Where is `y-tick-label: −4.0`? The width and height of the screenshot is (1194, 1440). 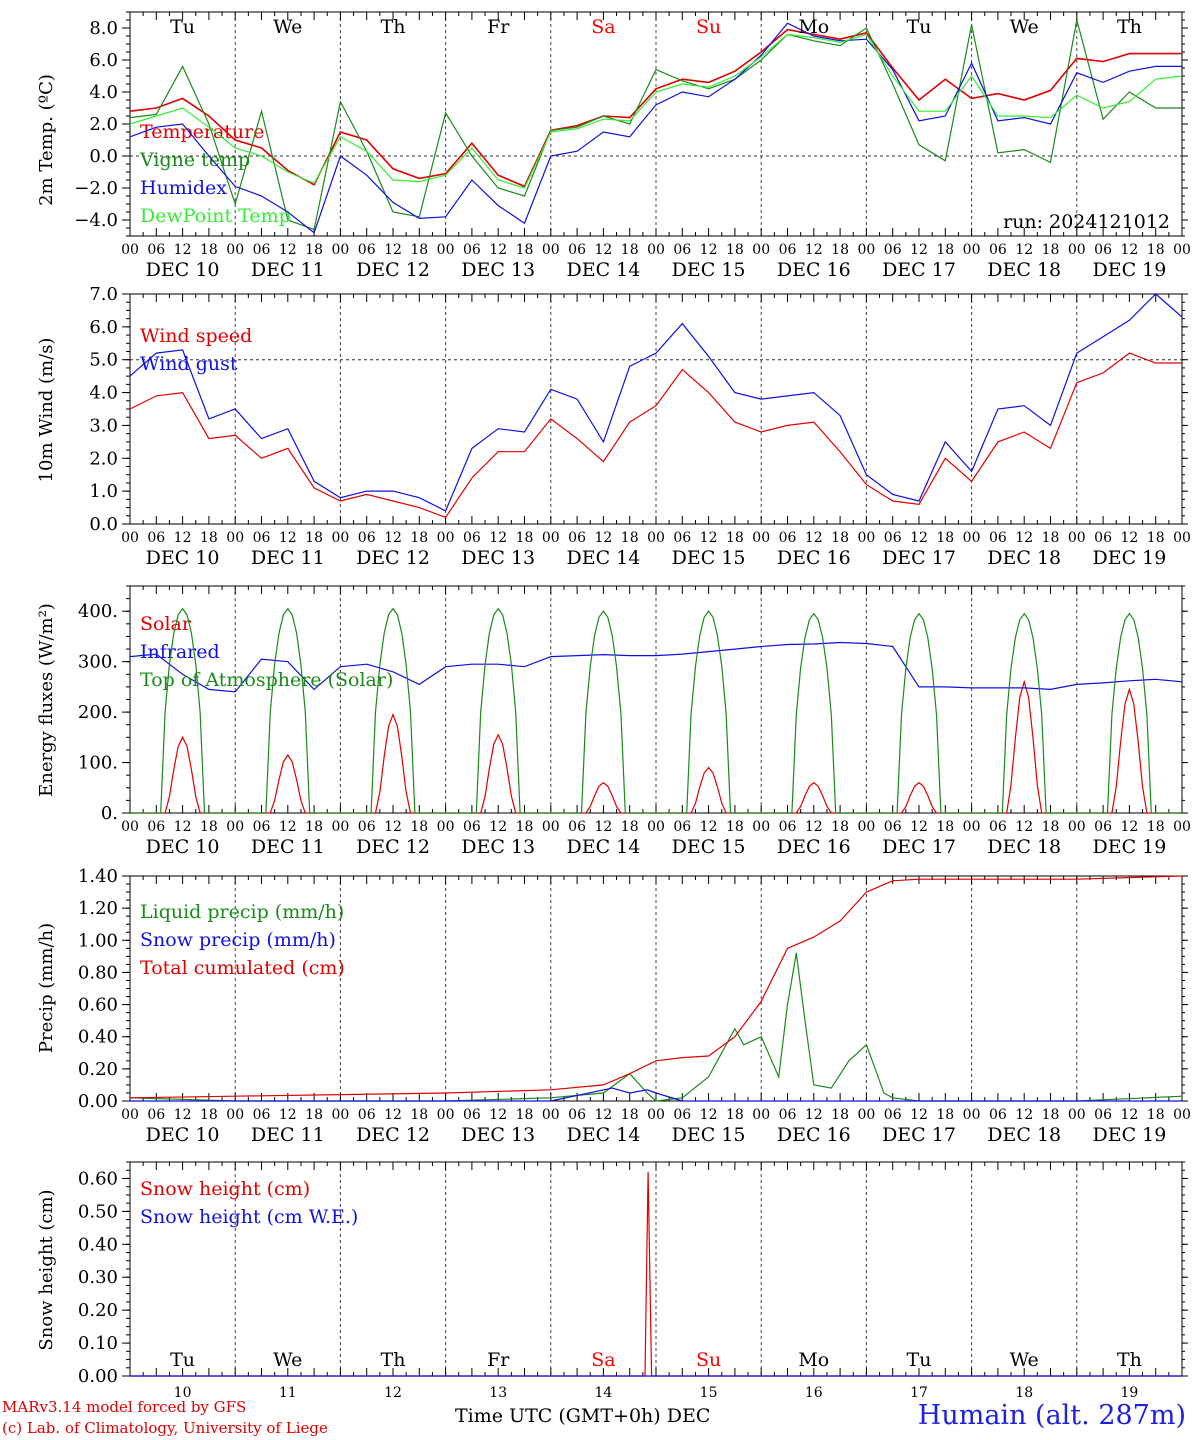
y-tick-label: −4.0 is located at coordinates (96, 220).